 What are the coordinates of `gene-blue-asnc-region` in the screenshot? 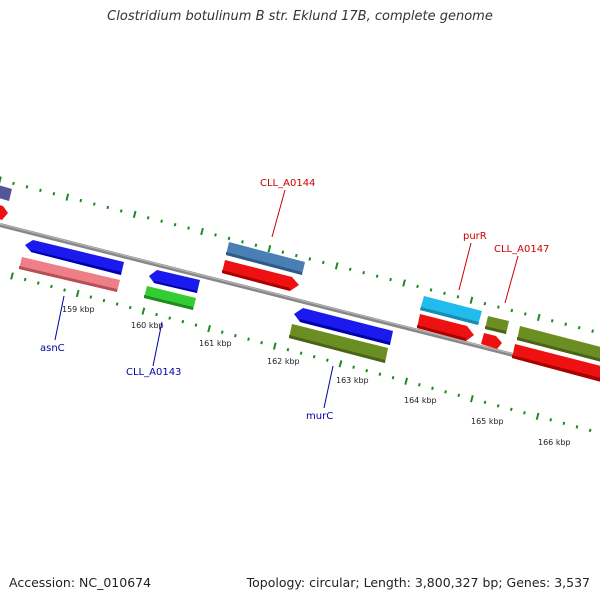 It's located at (74, 257).